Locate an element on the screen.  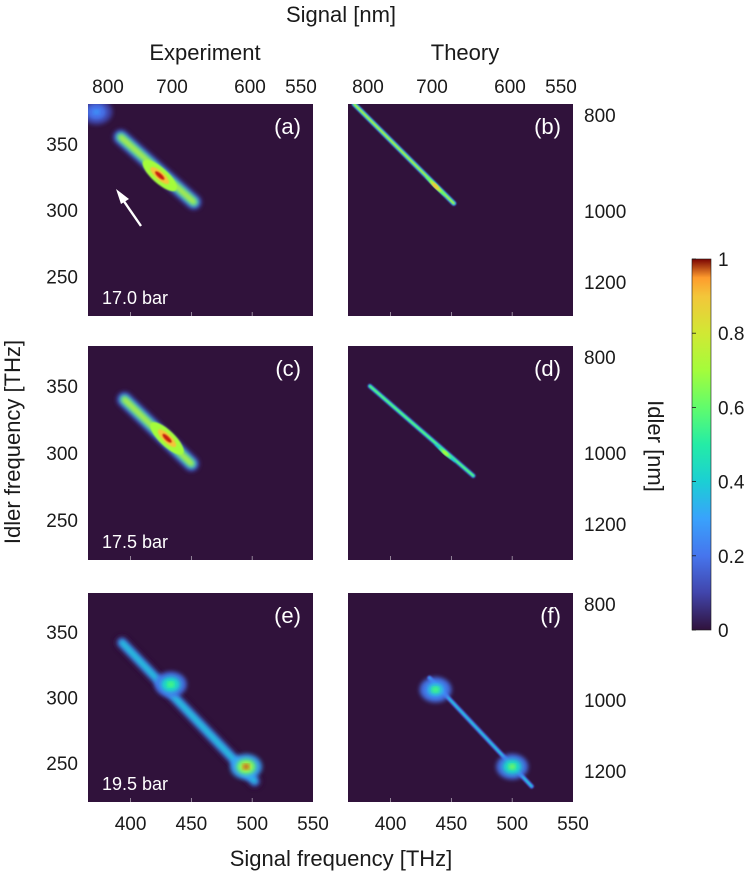
panel-label: (f) is located at coordinates (550, 615).